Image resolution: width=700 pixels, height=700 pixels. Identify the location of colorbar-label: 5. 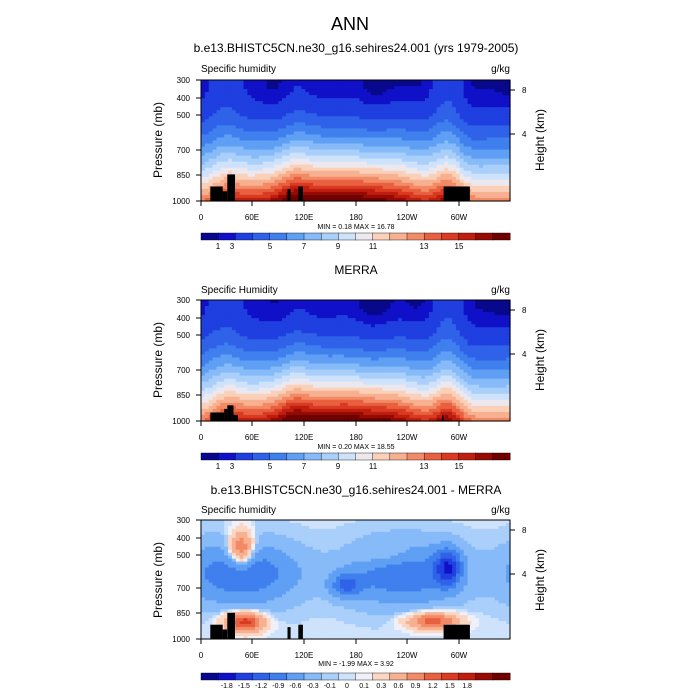
(270, 246).